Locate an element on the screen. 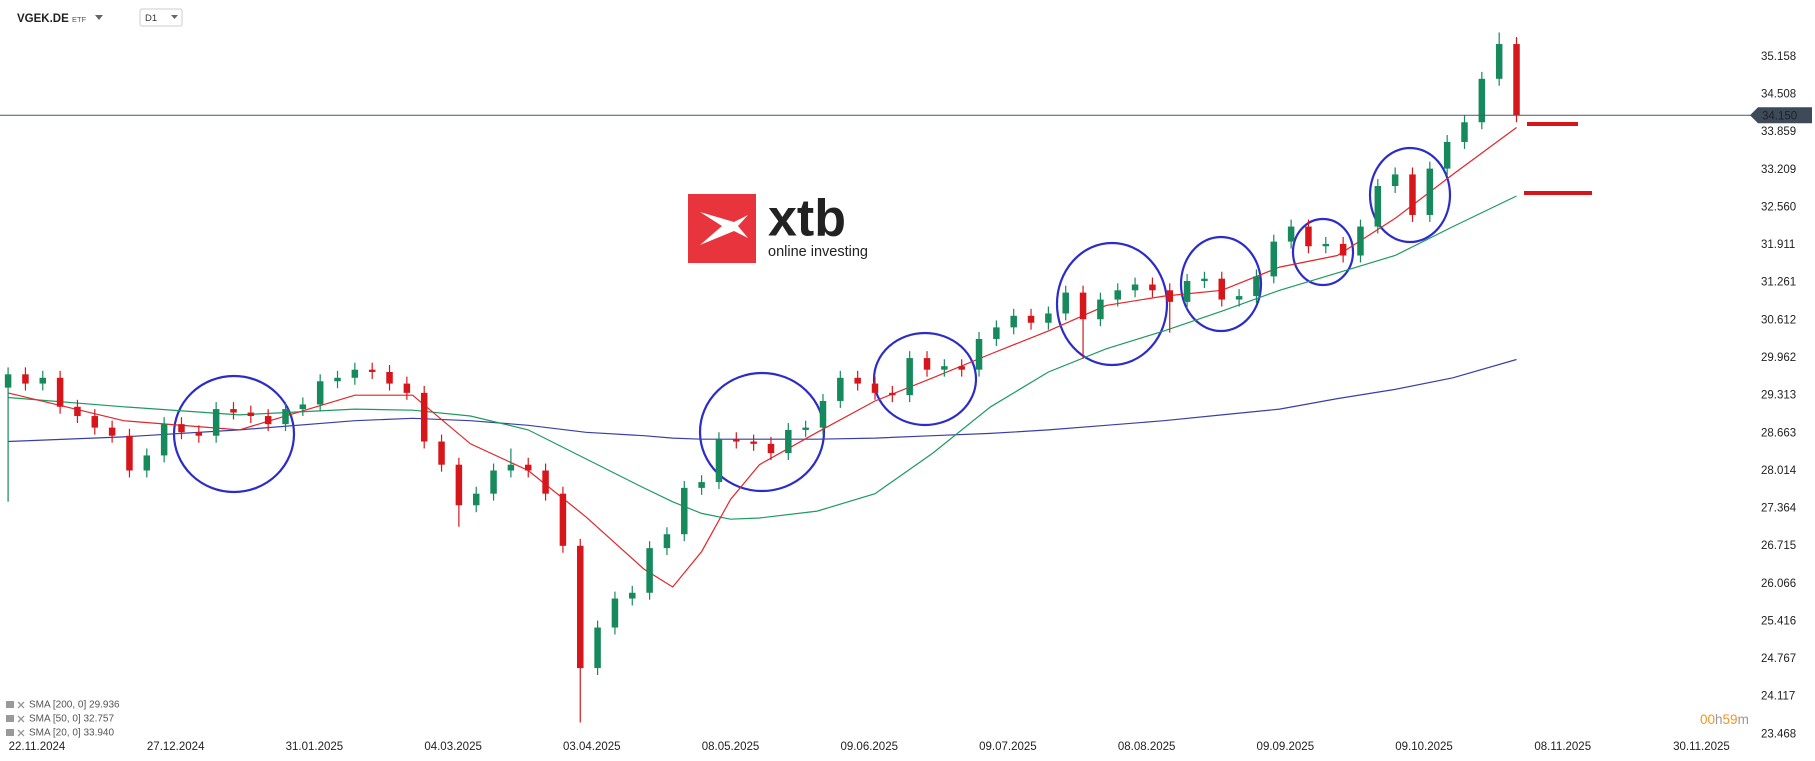 This screenshot has height=761, width=1815. y-tick-label: 29.962 is located at coordinates (1778, 358).